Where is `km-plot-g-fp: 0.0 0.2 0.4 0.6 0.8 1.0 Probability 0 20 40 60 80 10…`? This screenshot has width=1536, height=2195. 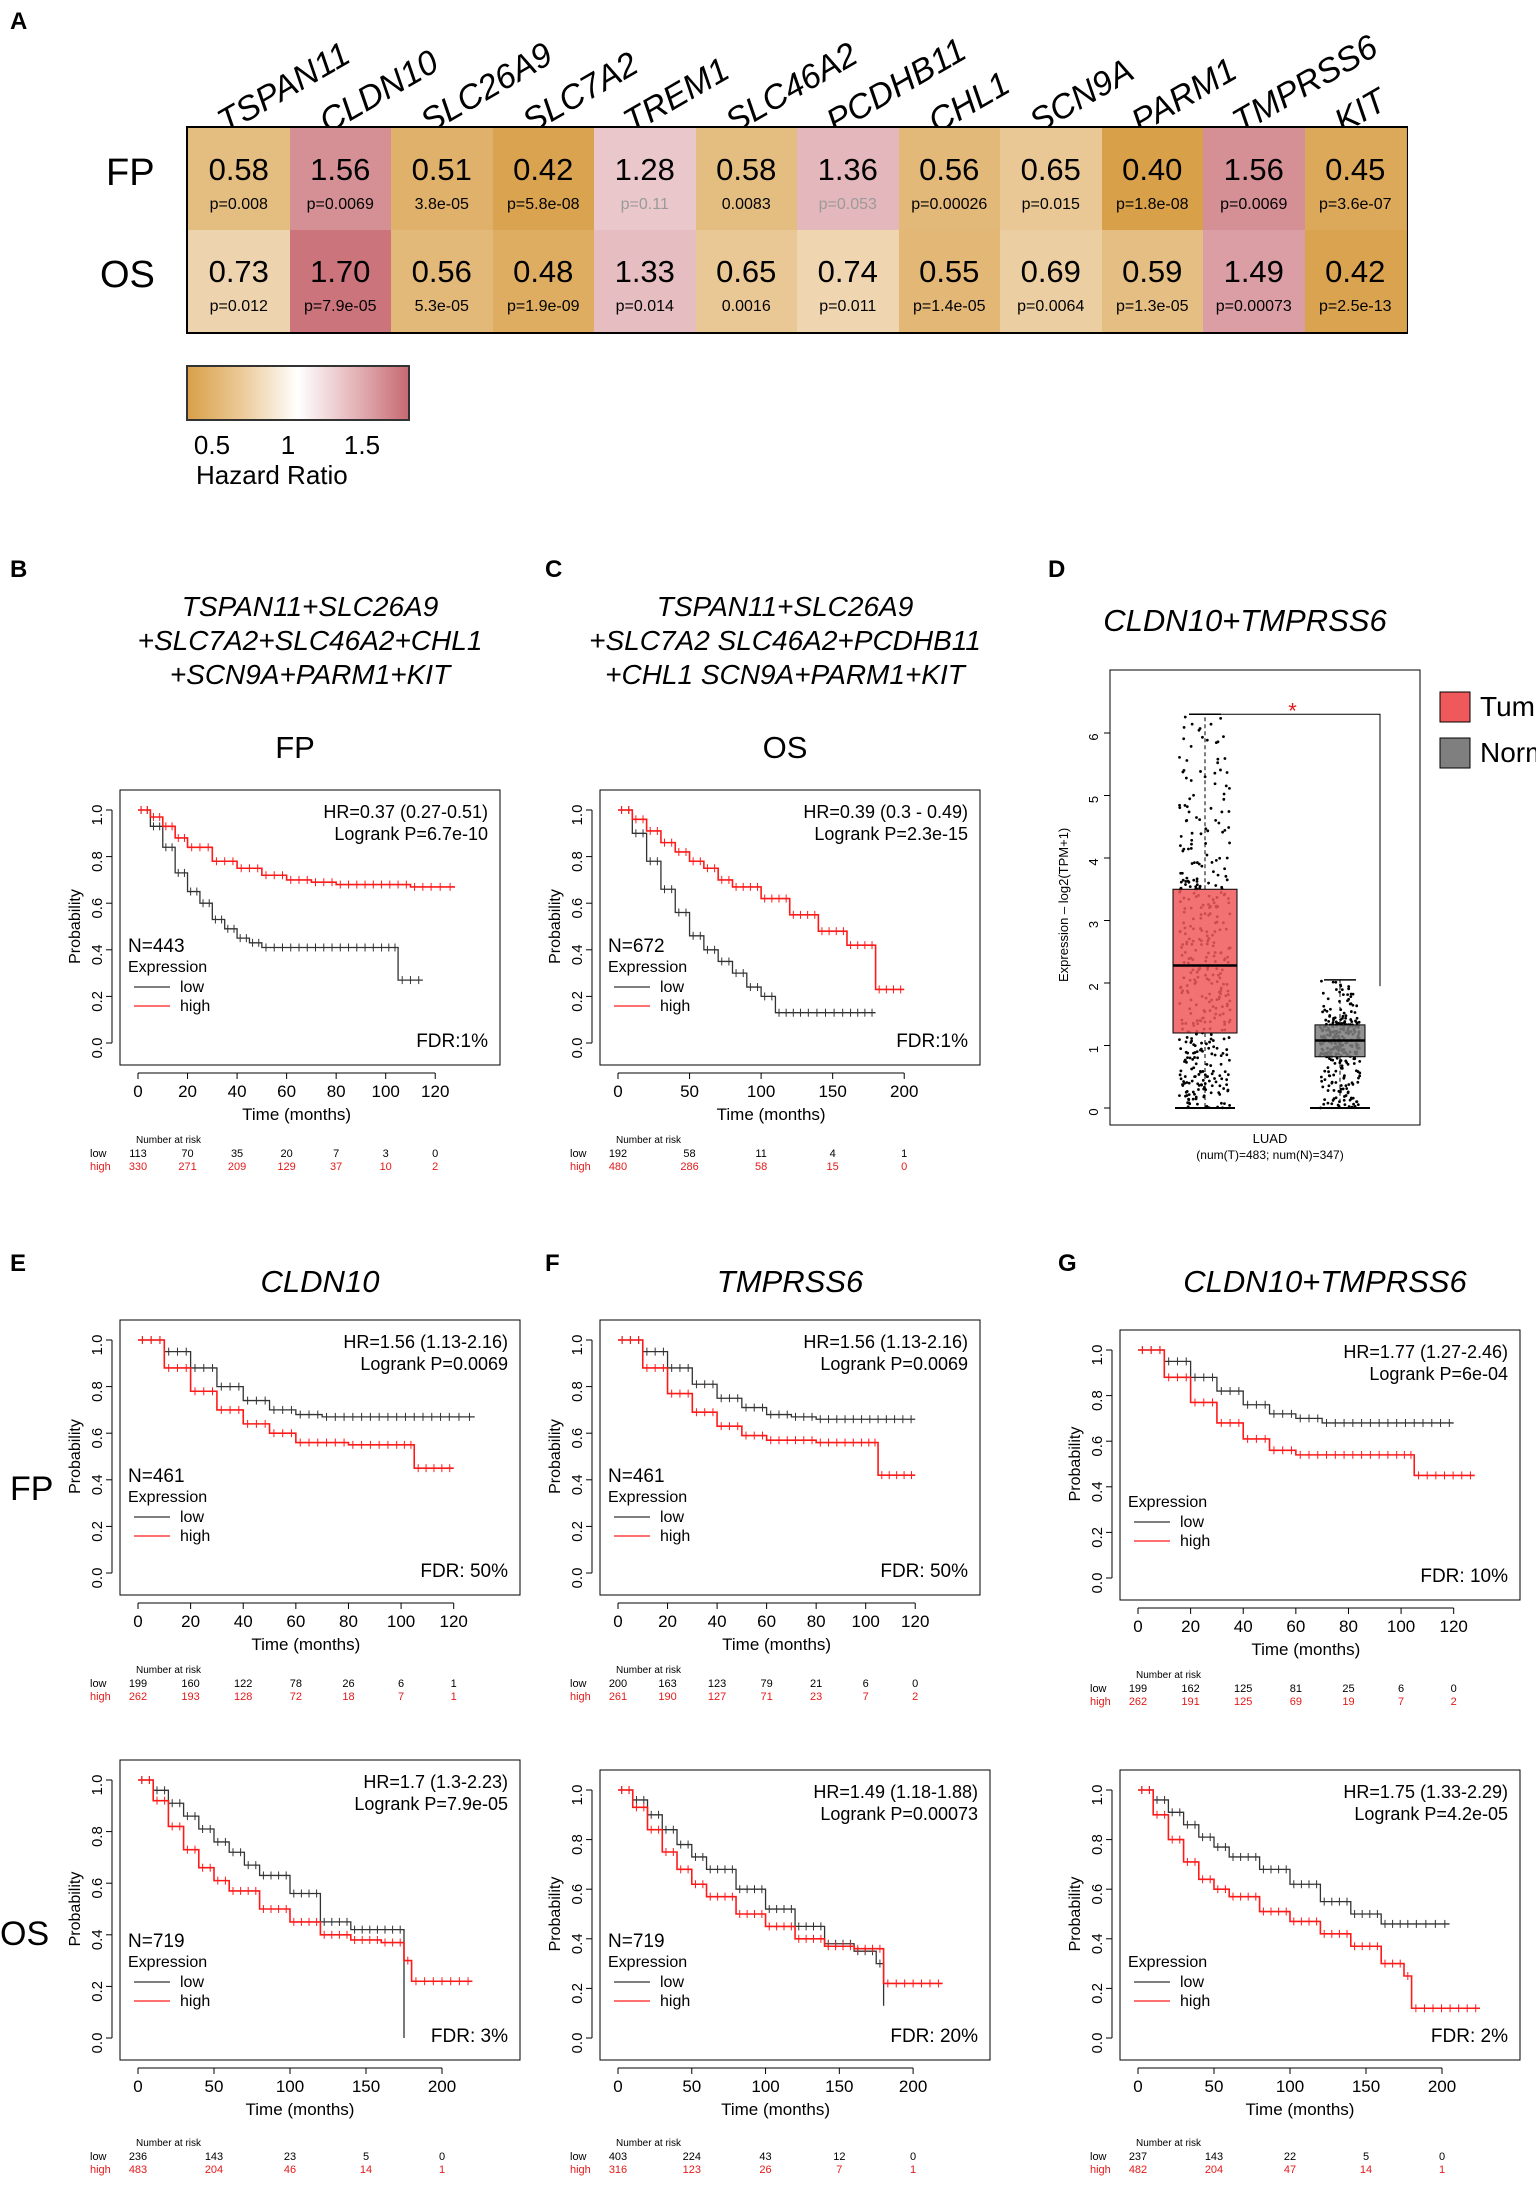
km-plot-g-fp: 0.0 0.2 0.4 0.6 0.8 1.0 Probability 0 20 40 60 80 10… is located at coordinates (1288, 1506).